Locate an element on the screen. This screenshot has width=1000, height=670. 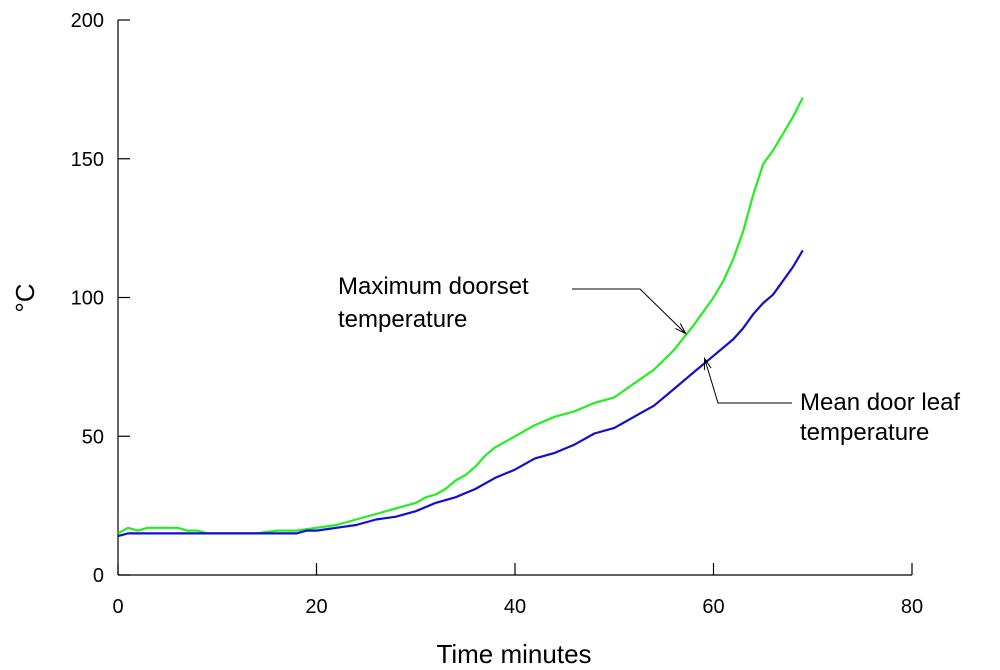
x-tick-label: 40 is located at coordinates (515, 607).